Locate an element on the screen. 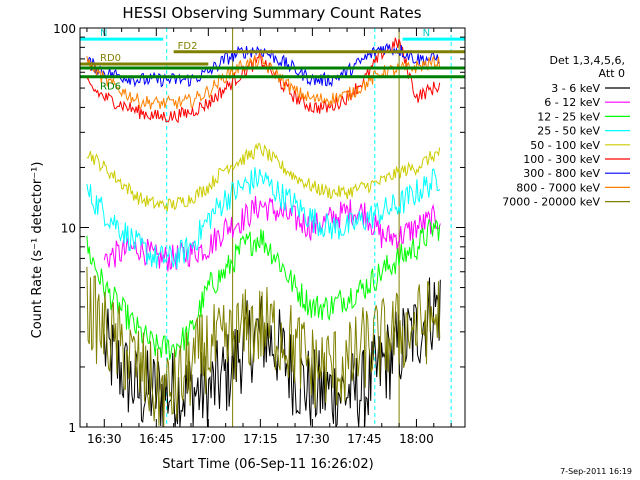 The width and height of the screenshot is (640, 480). legend-label-8: 7000 - 20000 keV is located at coordinates (551, 202).